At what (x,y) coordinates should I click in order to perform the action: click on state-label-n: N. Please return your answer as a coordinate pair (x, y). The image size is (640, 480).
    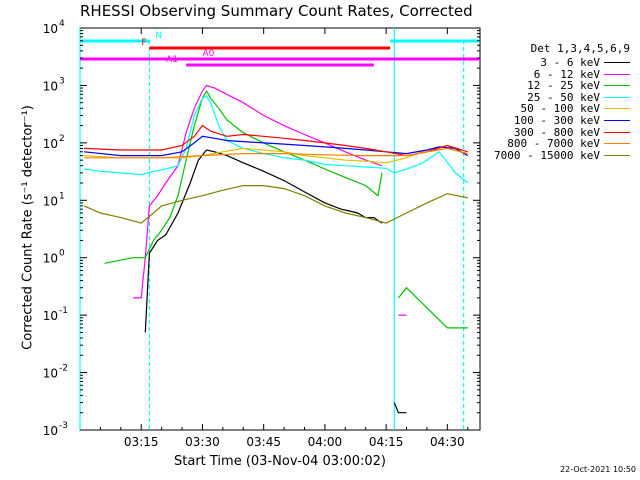
    Looking at the image, I should click on (158, 36).